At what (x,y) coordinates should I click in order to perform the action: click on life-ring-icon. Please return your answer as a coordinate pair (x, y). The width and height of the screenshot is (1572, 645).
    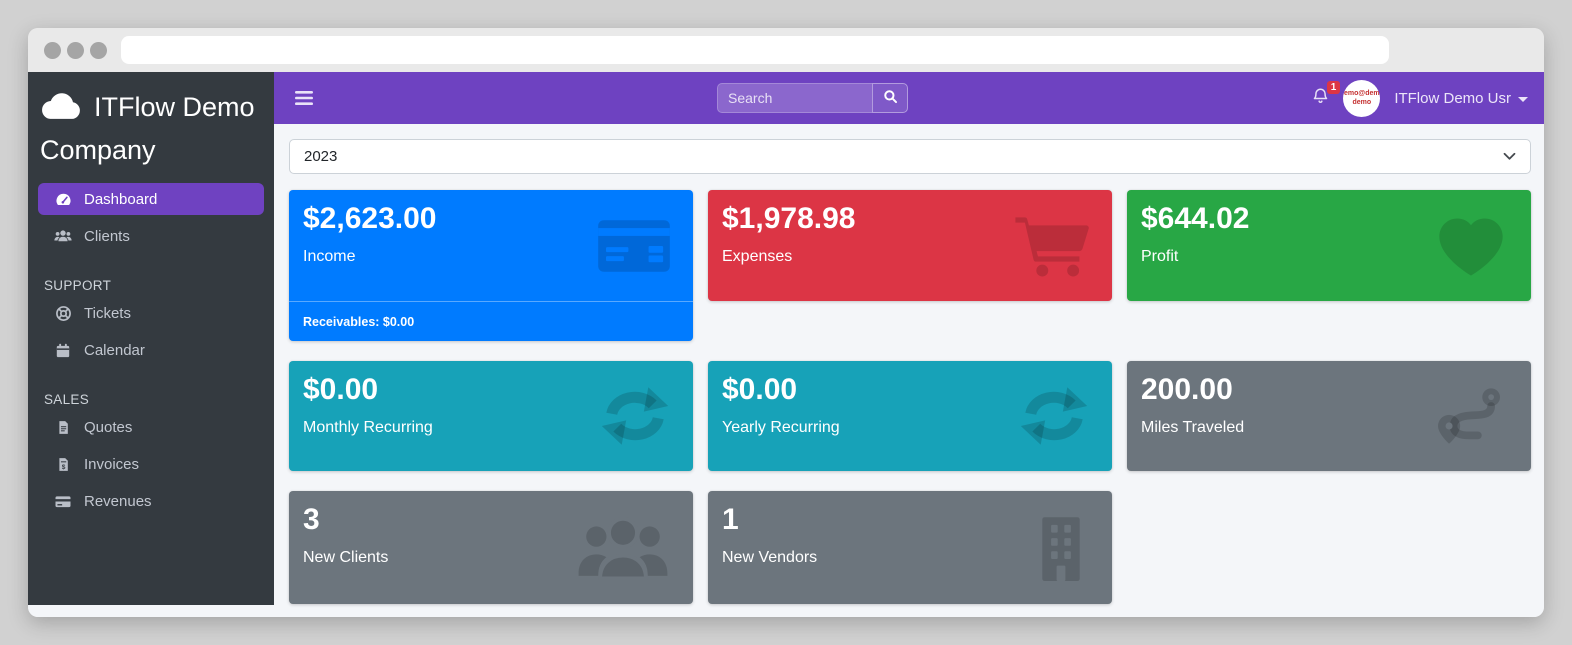
    Looking at the image, I should click on (63, 313).